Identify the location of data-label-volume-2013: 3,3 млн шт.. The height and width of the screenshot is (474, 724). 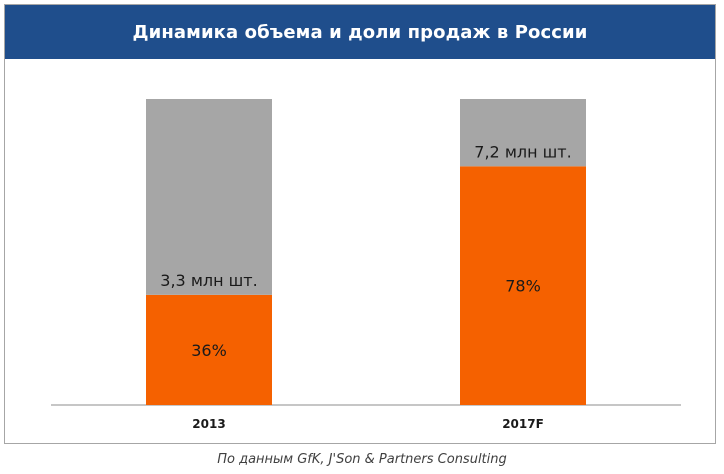
(208, 280).